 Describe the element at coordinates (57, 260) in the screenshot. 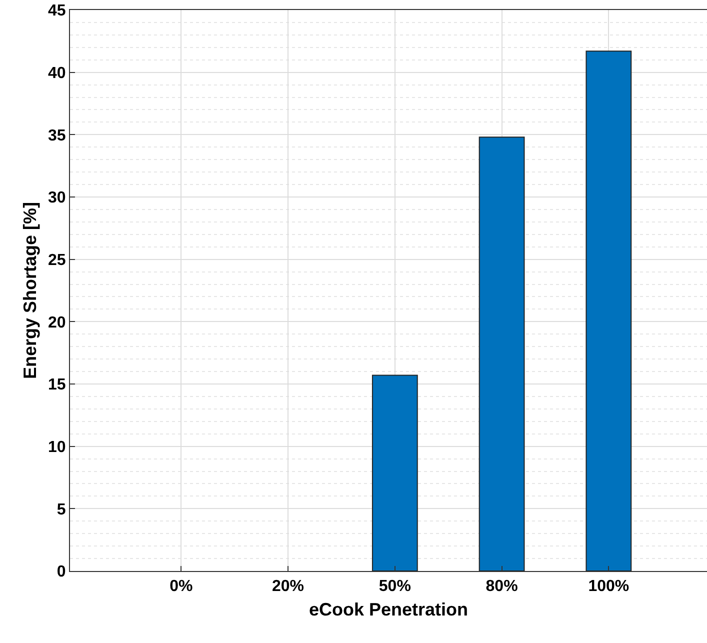

I see `y-tick-label: 25` at that location.